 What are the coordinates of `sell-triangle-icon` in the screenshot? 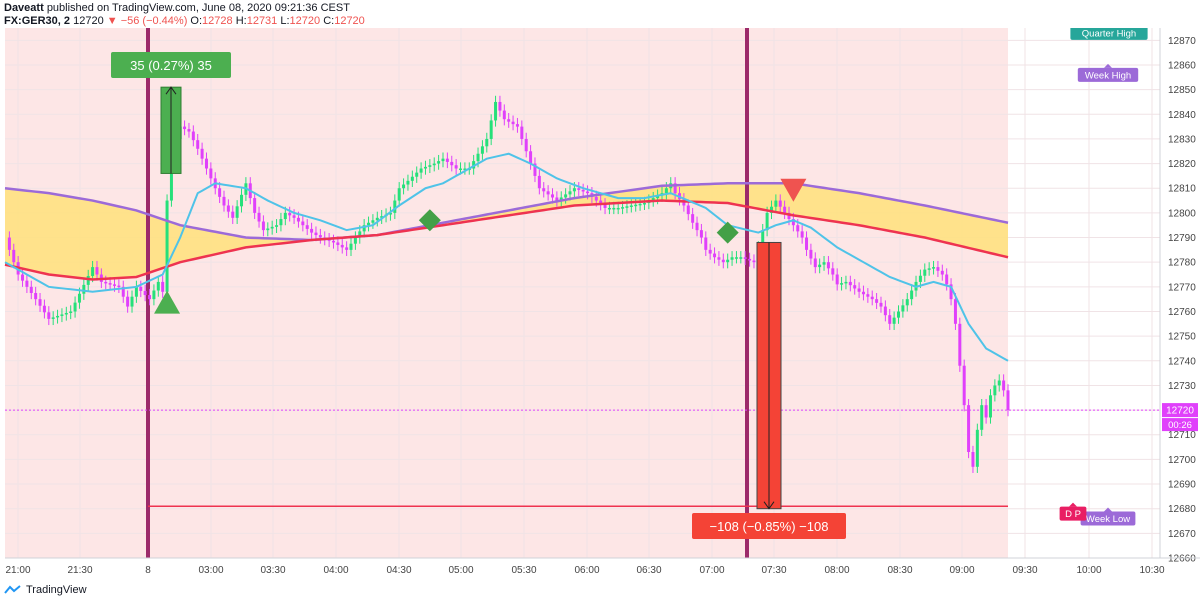 It's located at (793, 190).